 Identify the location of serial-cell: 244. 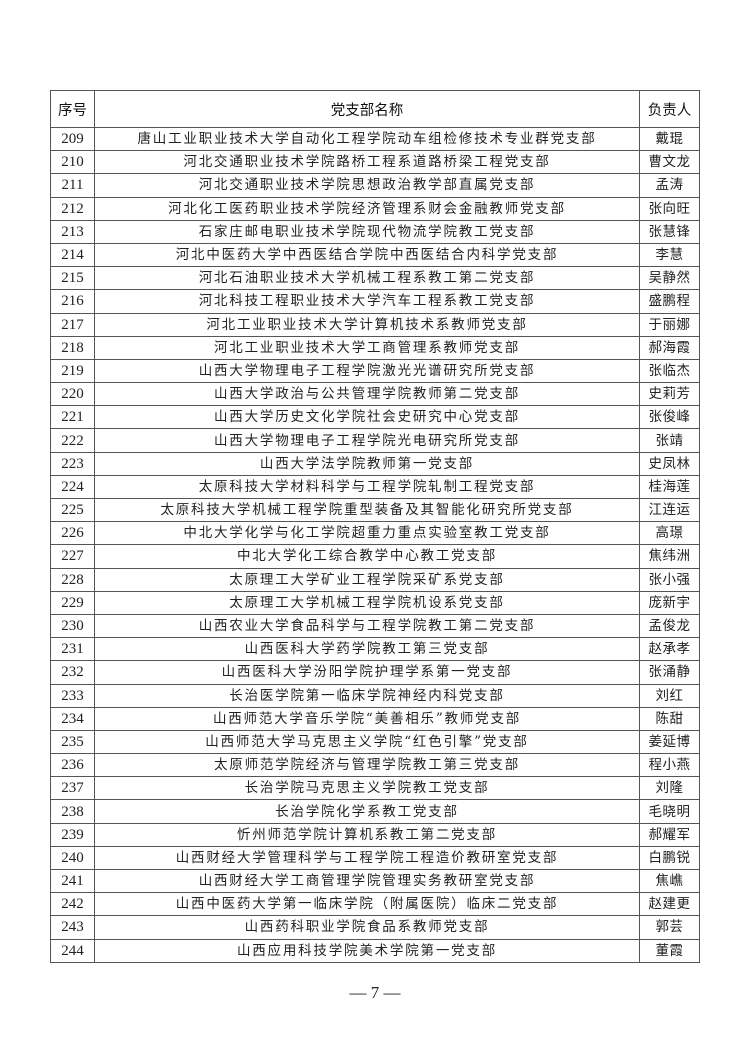
(72, 950).